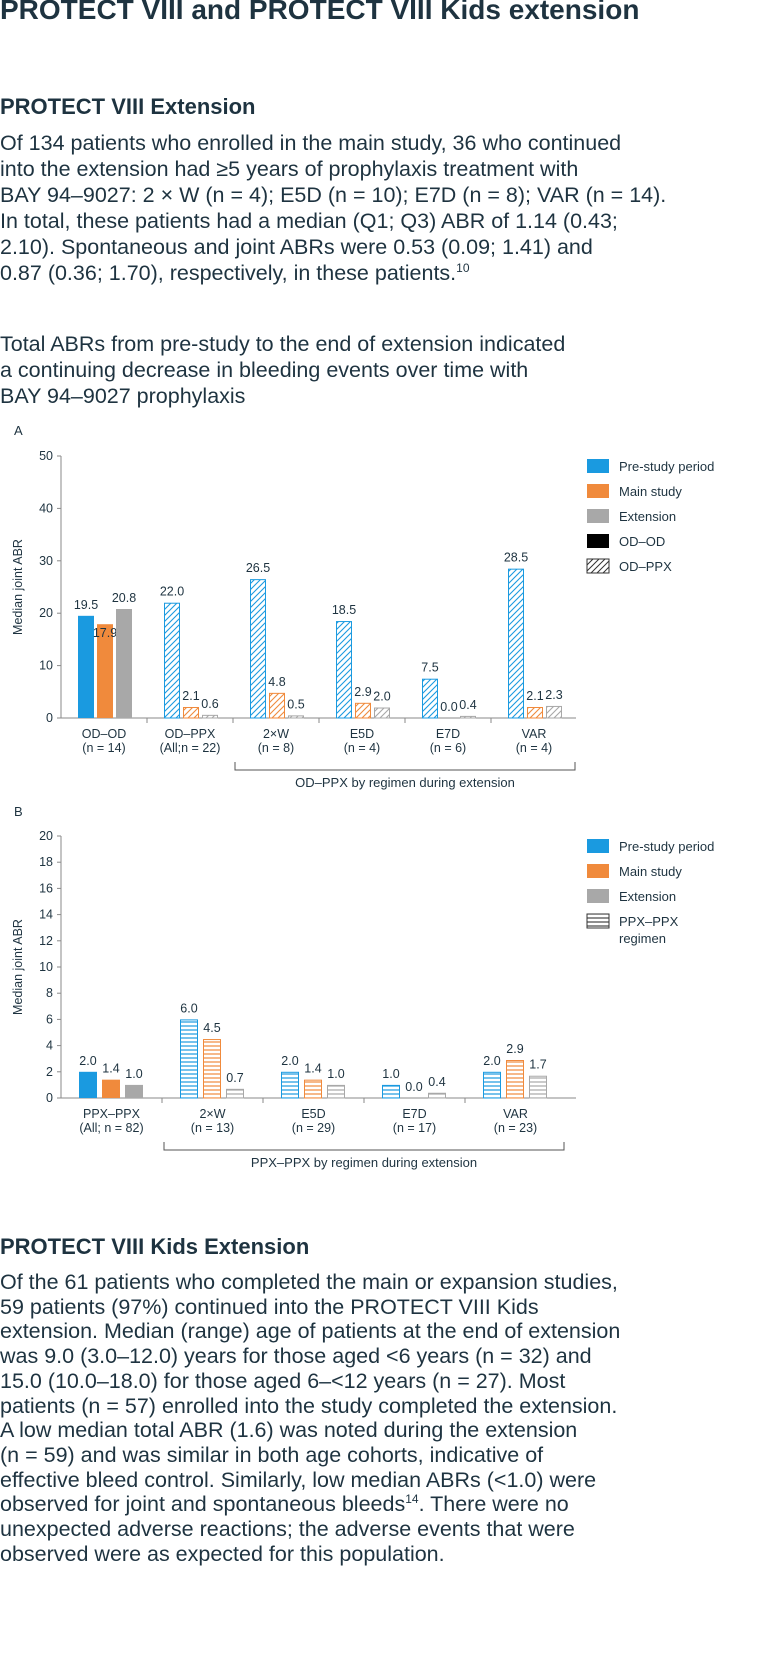  I want to click on reference-superscript: 10, so click(463, 267).